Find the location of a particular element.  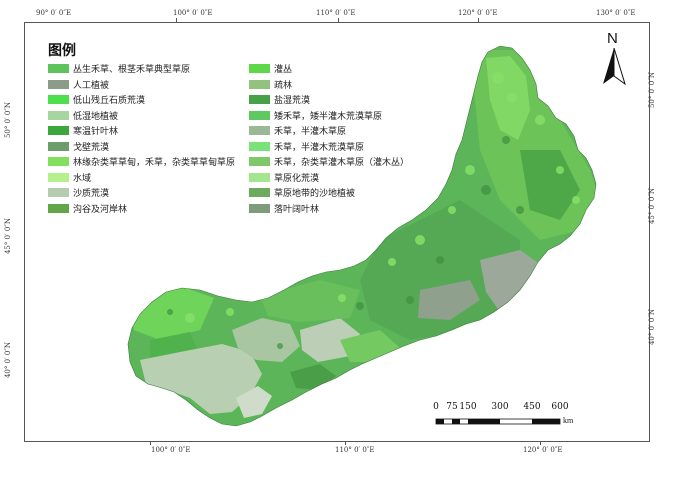

scale-tick-0: 0 is located at coordinates (436, 407).